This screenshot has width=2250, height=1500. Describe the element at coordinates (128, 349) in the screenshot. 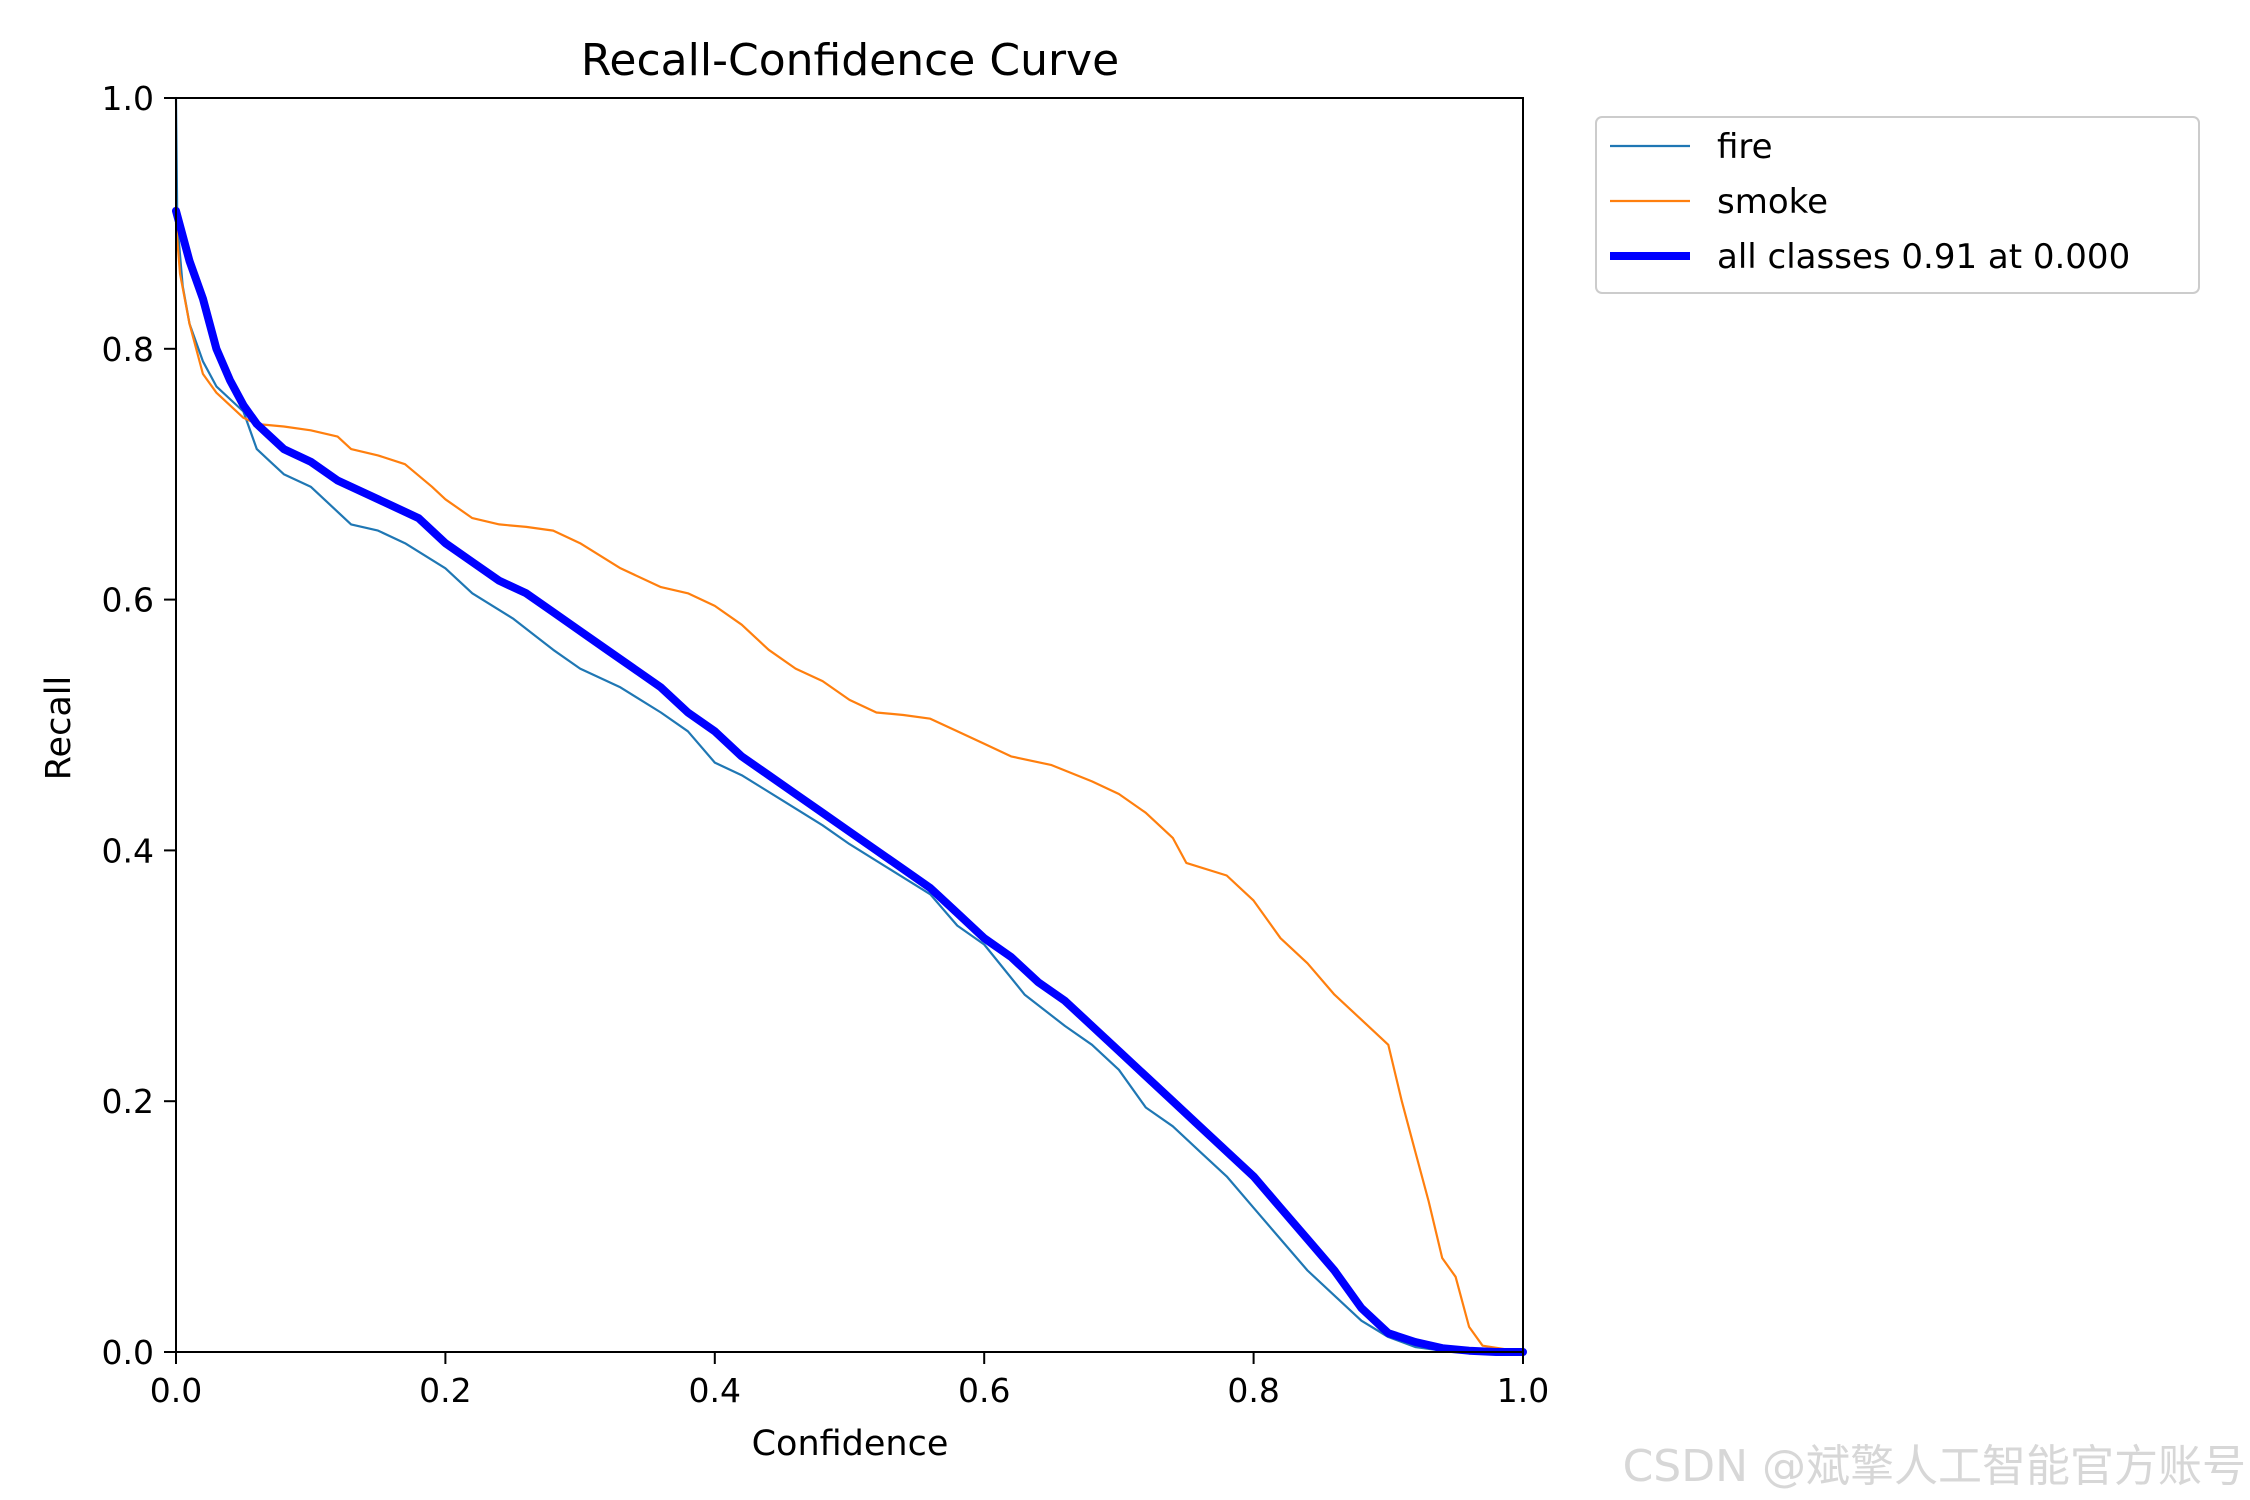

I see `y-tick-label: 0.8` at that location.